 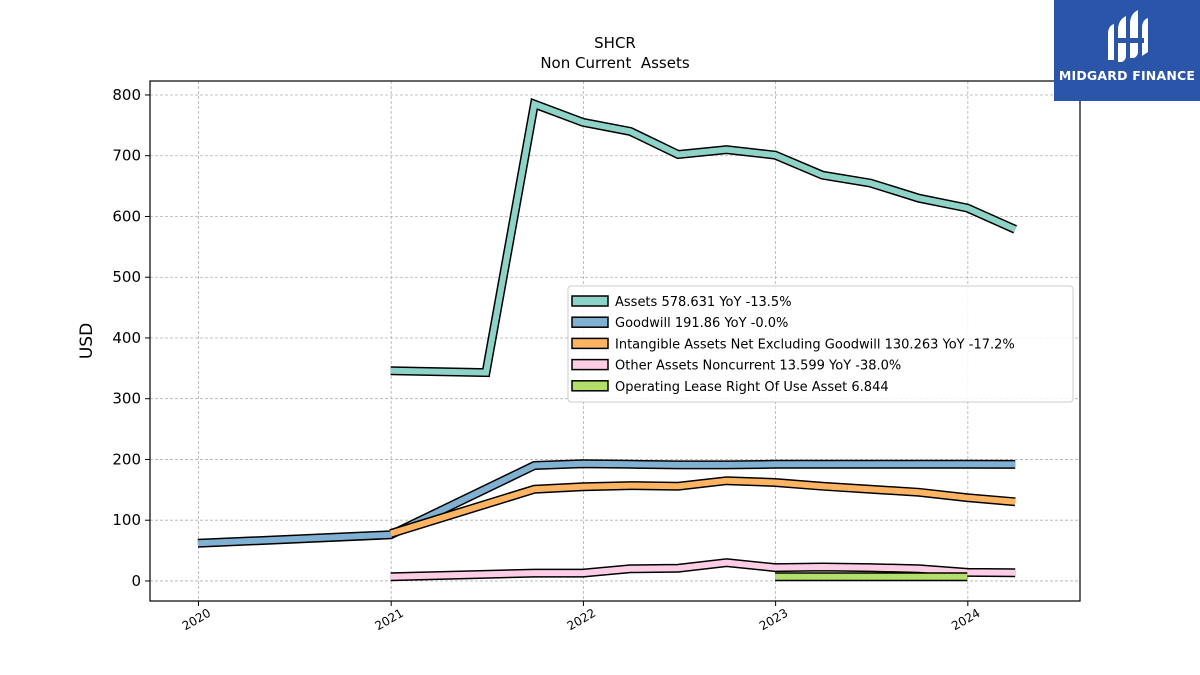 What do you see at coordinates (615, 63) in the screenshot?
I see `chart-subtitle: Non Current Assets` at bounding box center [615, 63].